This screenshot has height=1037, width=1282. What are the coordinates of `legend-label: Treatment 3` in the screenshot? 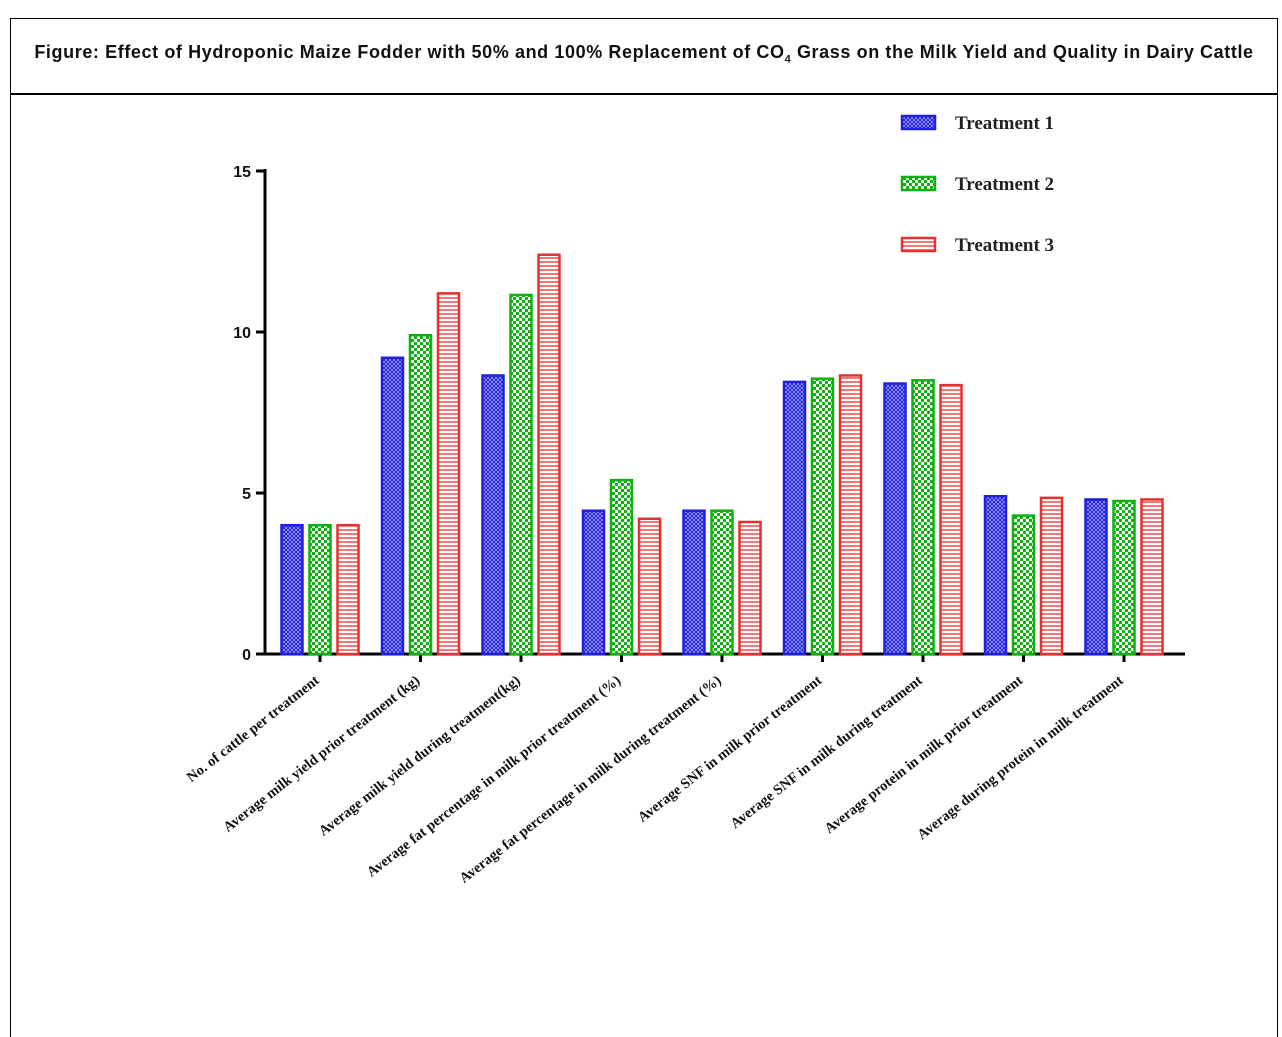 It's located at (1004, 245).